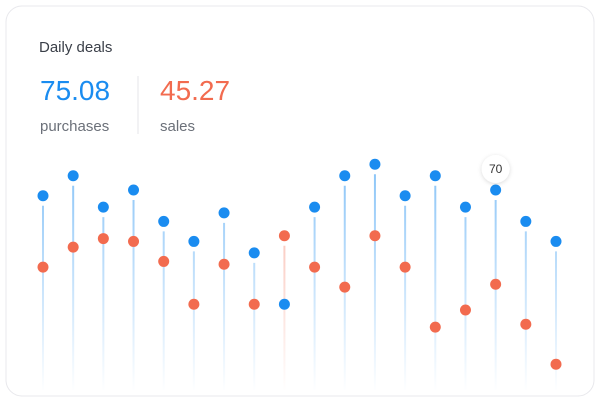 This screenshot has width=600, height=403. I want to click on stat-value: 45.27, so click(195, 90).